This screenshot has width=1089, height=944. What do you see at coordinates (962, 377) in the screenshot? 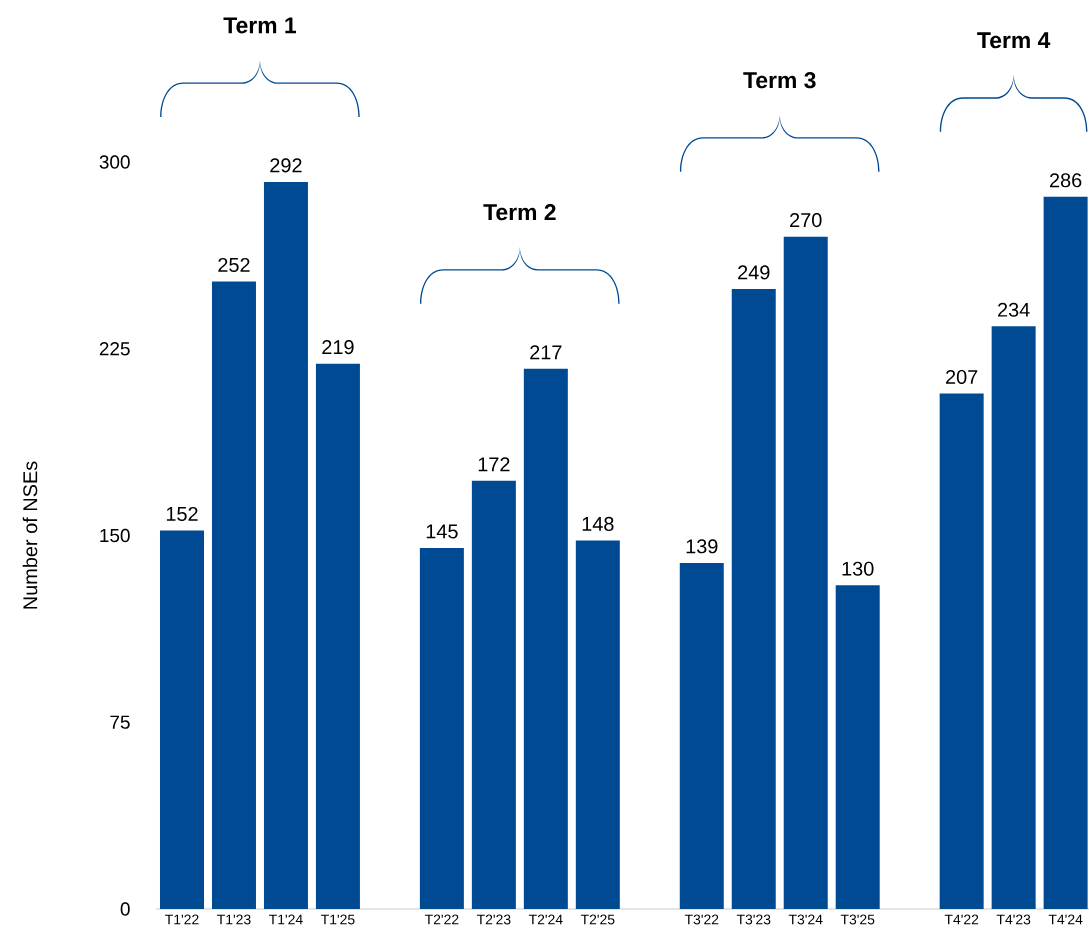
I see `data-label: 207` at bounding box center [962, 377].